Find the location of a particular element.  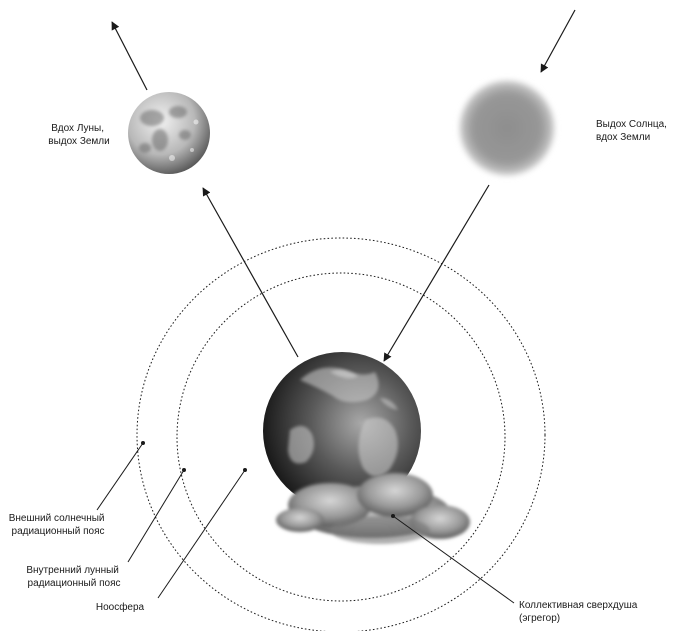

outer-belt-label: Внешний солнечный радиационный пояс is located at coordinates (58, 525).